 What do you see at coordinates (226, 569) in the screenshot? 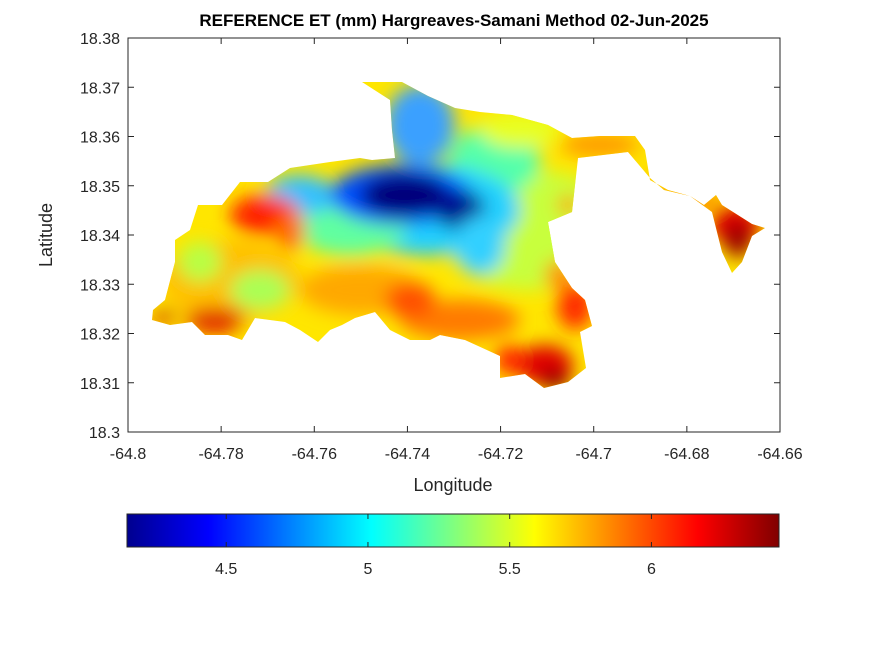
I see `colorbar-tick-label: 4.5` at bounding box center [226, 569].